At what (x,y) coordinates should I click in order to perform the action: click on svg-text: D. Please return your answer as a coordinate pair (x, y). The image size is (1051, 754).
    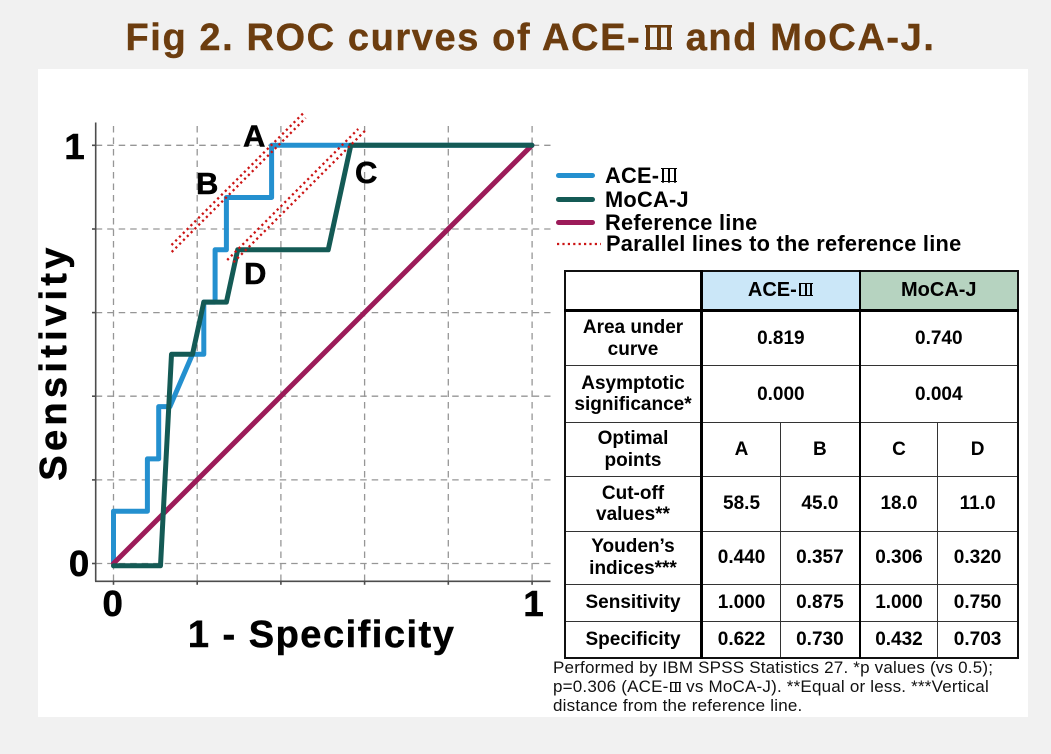
    Looking at the image, I should click on (255, 273).